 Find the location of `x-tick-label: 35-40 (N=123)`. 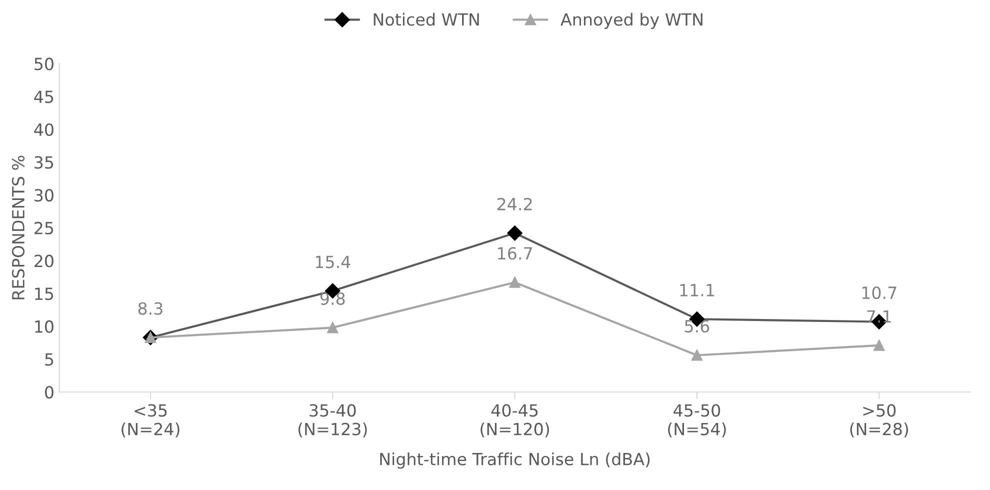

x-tick-label: 35-40 (N=123) is located at coordinates (332, 421).